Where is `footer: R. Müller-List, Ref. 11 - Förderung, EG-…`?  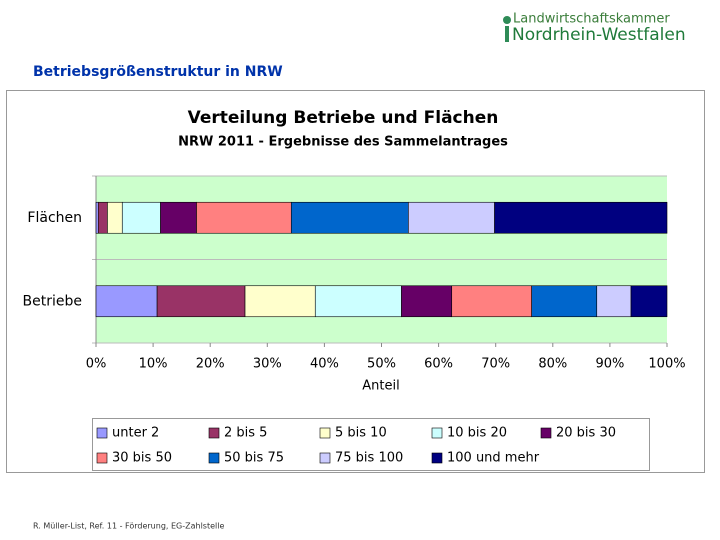 footer: R. Müller-List, Ref. 11 - Förderung, EG-… is located at coordinates (128, 526).